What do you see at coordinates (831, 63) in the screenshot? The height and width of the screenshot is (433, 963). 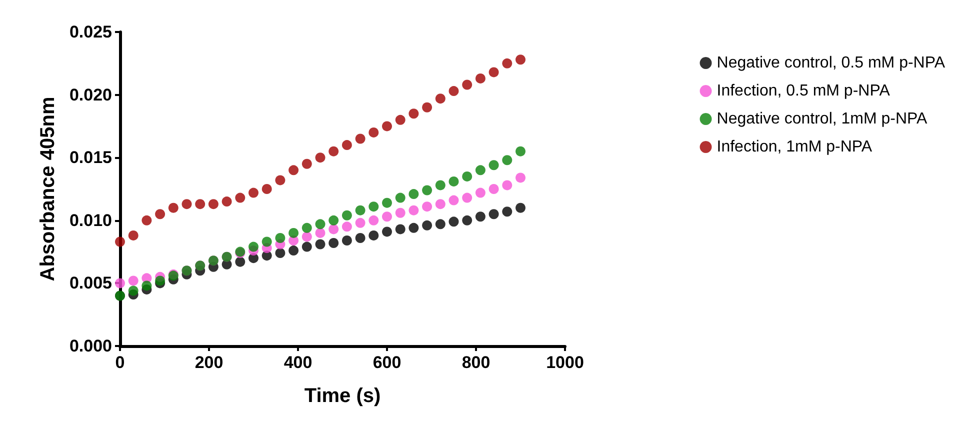 I see `legend-label: Negative control, 0.5 mM p-NPA` at bounding box center [831, 63].